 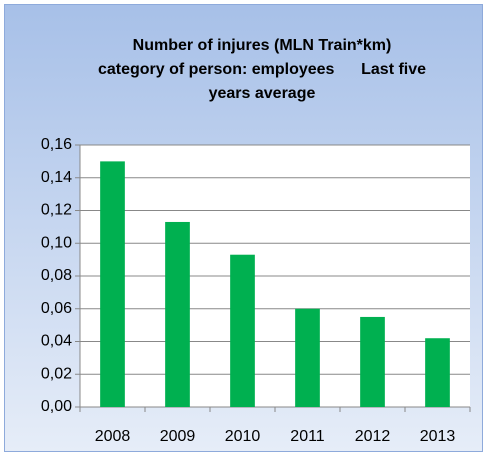 What do you see at coordinates (262, 93) in the screenshot?
I see `chart-title-line: years average` at bounding box center [262, 93].